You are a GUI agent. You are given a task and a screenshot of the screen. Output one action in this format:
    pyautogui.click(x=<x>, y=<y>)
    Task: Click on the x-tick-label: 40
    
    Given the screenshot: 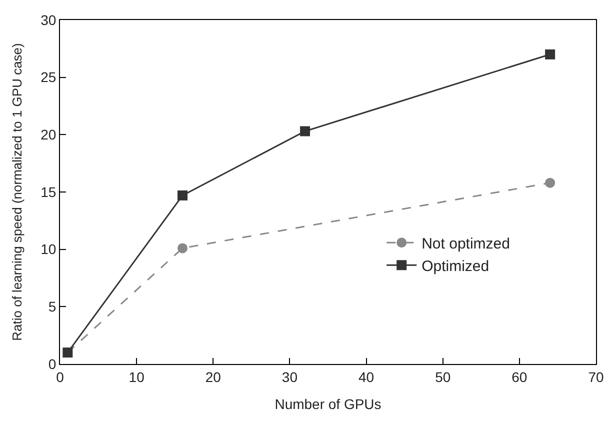 What is the action you would take?
    pyautogui.click(x=366, y=376)
    